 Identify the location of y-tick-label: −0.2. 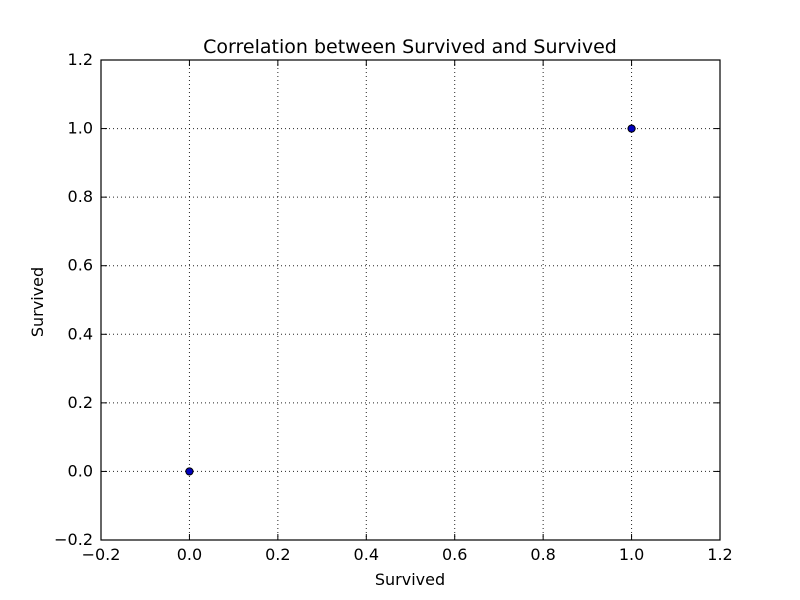
(73, 539).